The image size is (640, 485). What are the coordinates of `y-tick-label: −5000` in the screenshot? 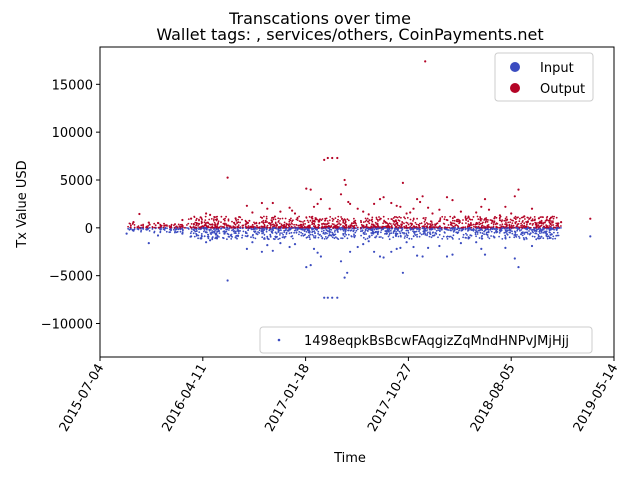 It's located at (71, 277).